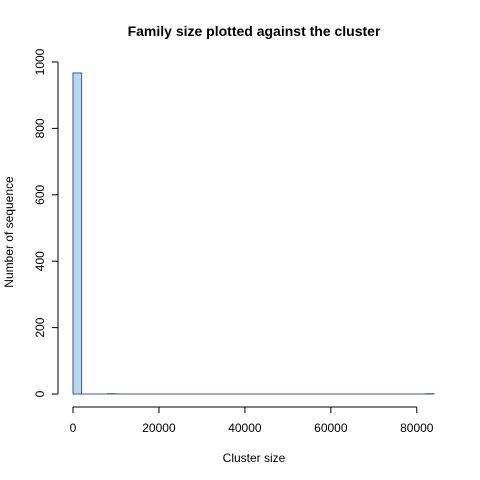  I want to click on x-axis-title: Cluster size, so click(254, 458).